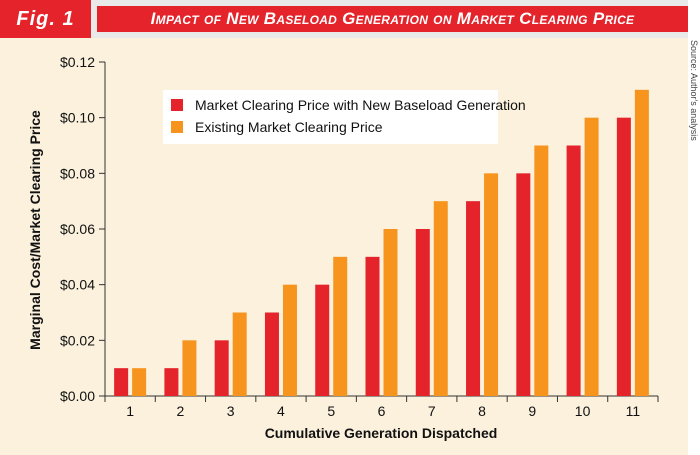 The height and width of the screenshot is (455, 700). I want to click on x-tick-label: 3, so click(231, 411).